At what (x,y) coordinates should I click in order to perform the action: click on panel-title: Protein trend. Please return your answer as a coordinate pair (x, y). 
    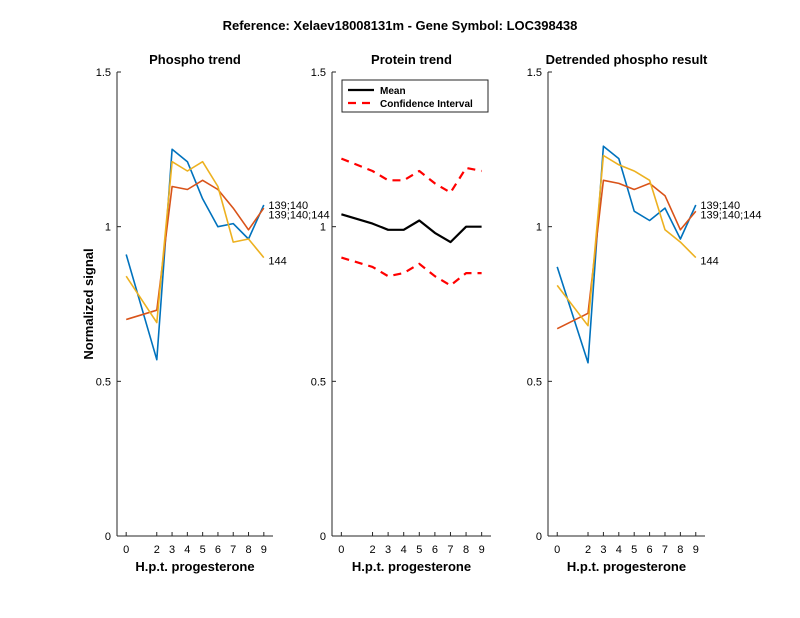
    Looking at the image, I should click on (411, 59).